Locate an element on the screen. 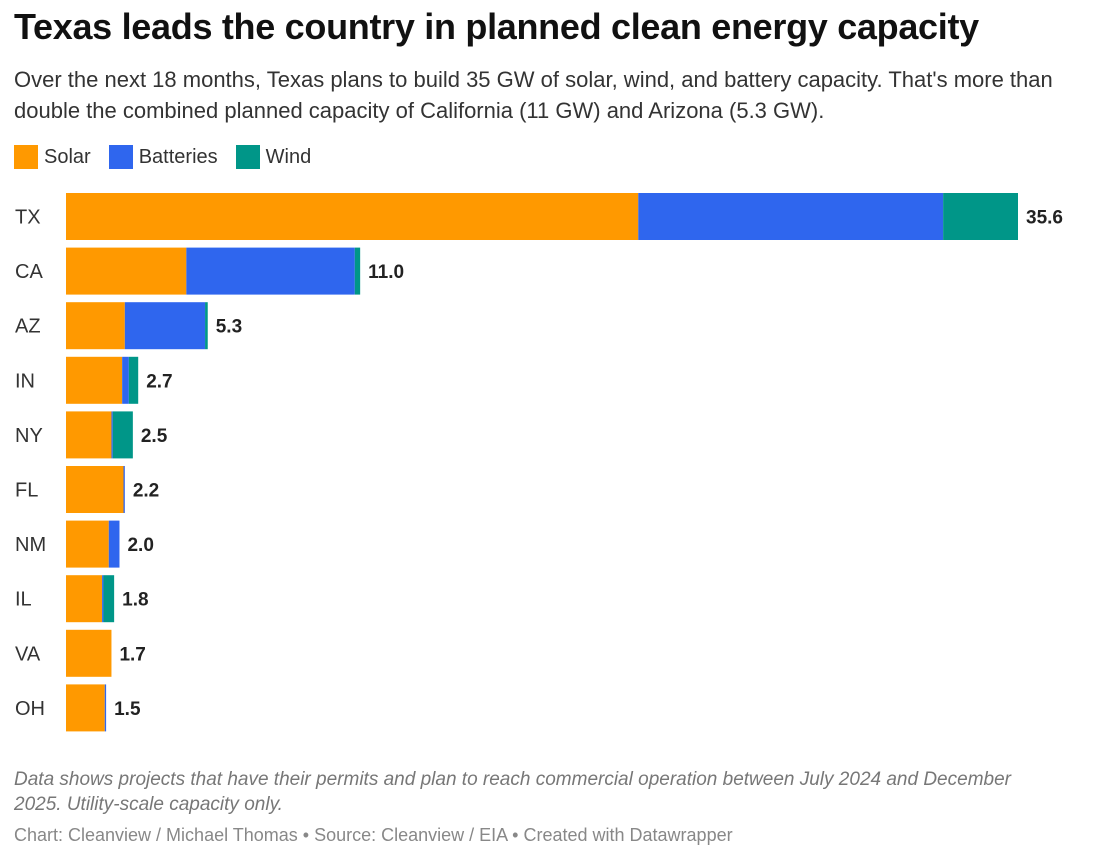 This screenshot has height=864, width=1106. legend-swatch-batteries is located at coordinates (120, 157).